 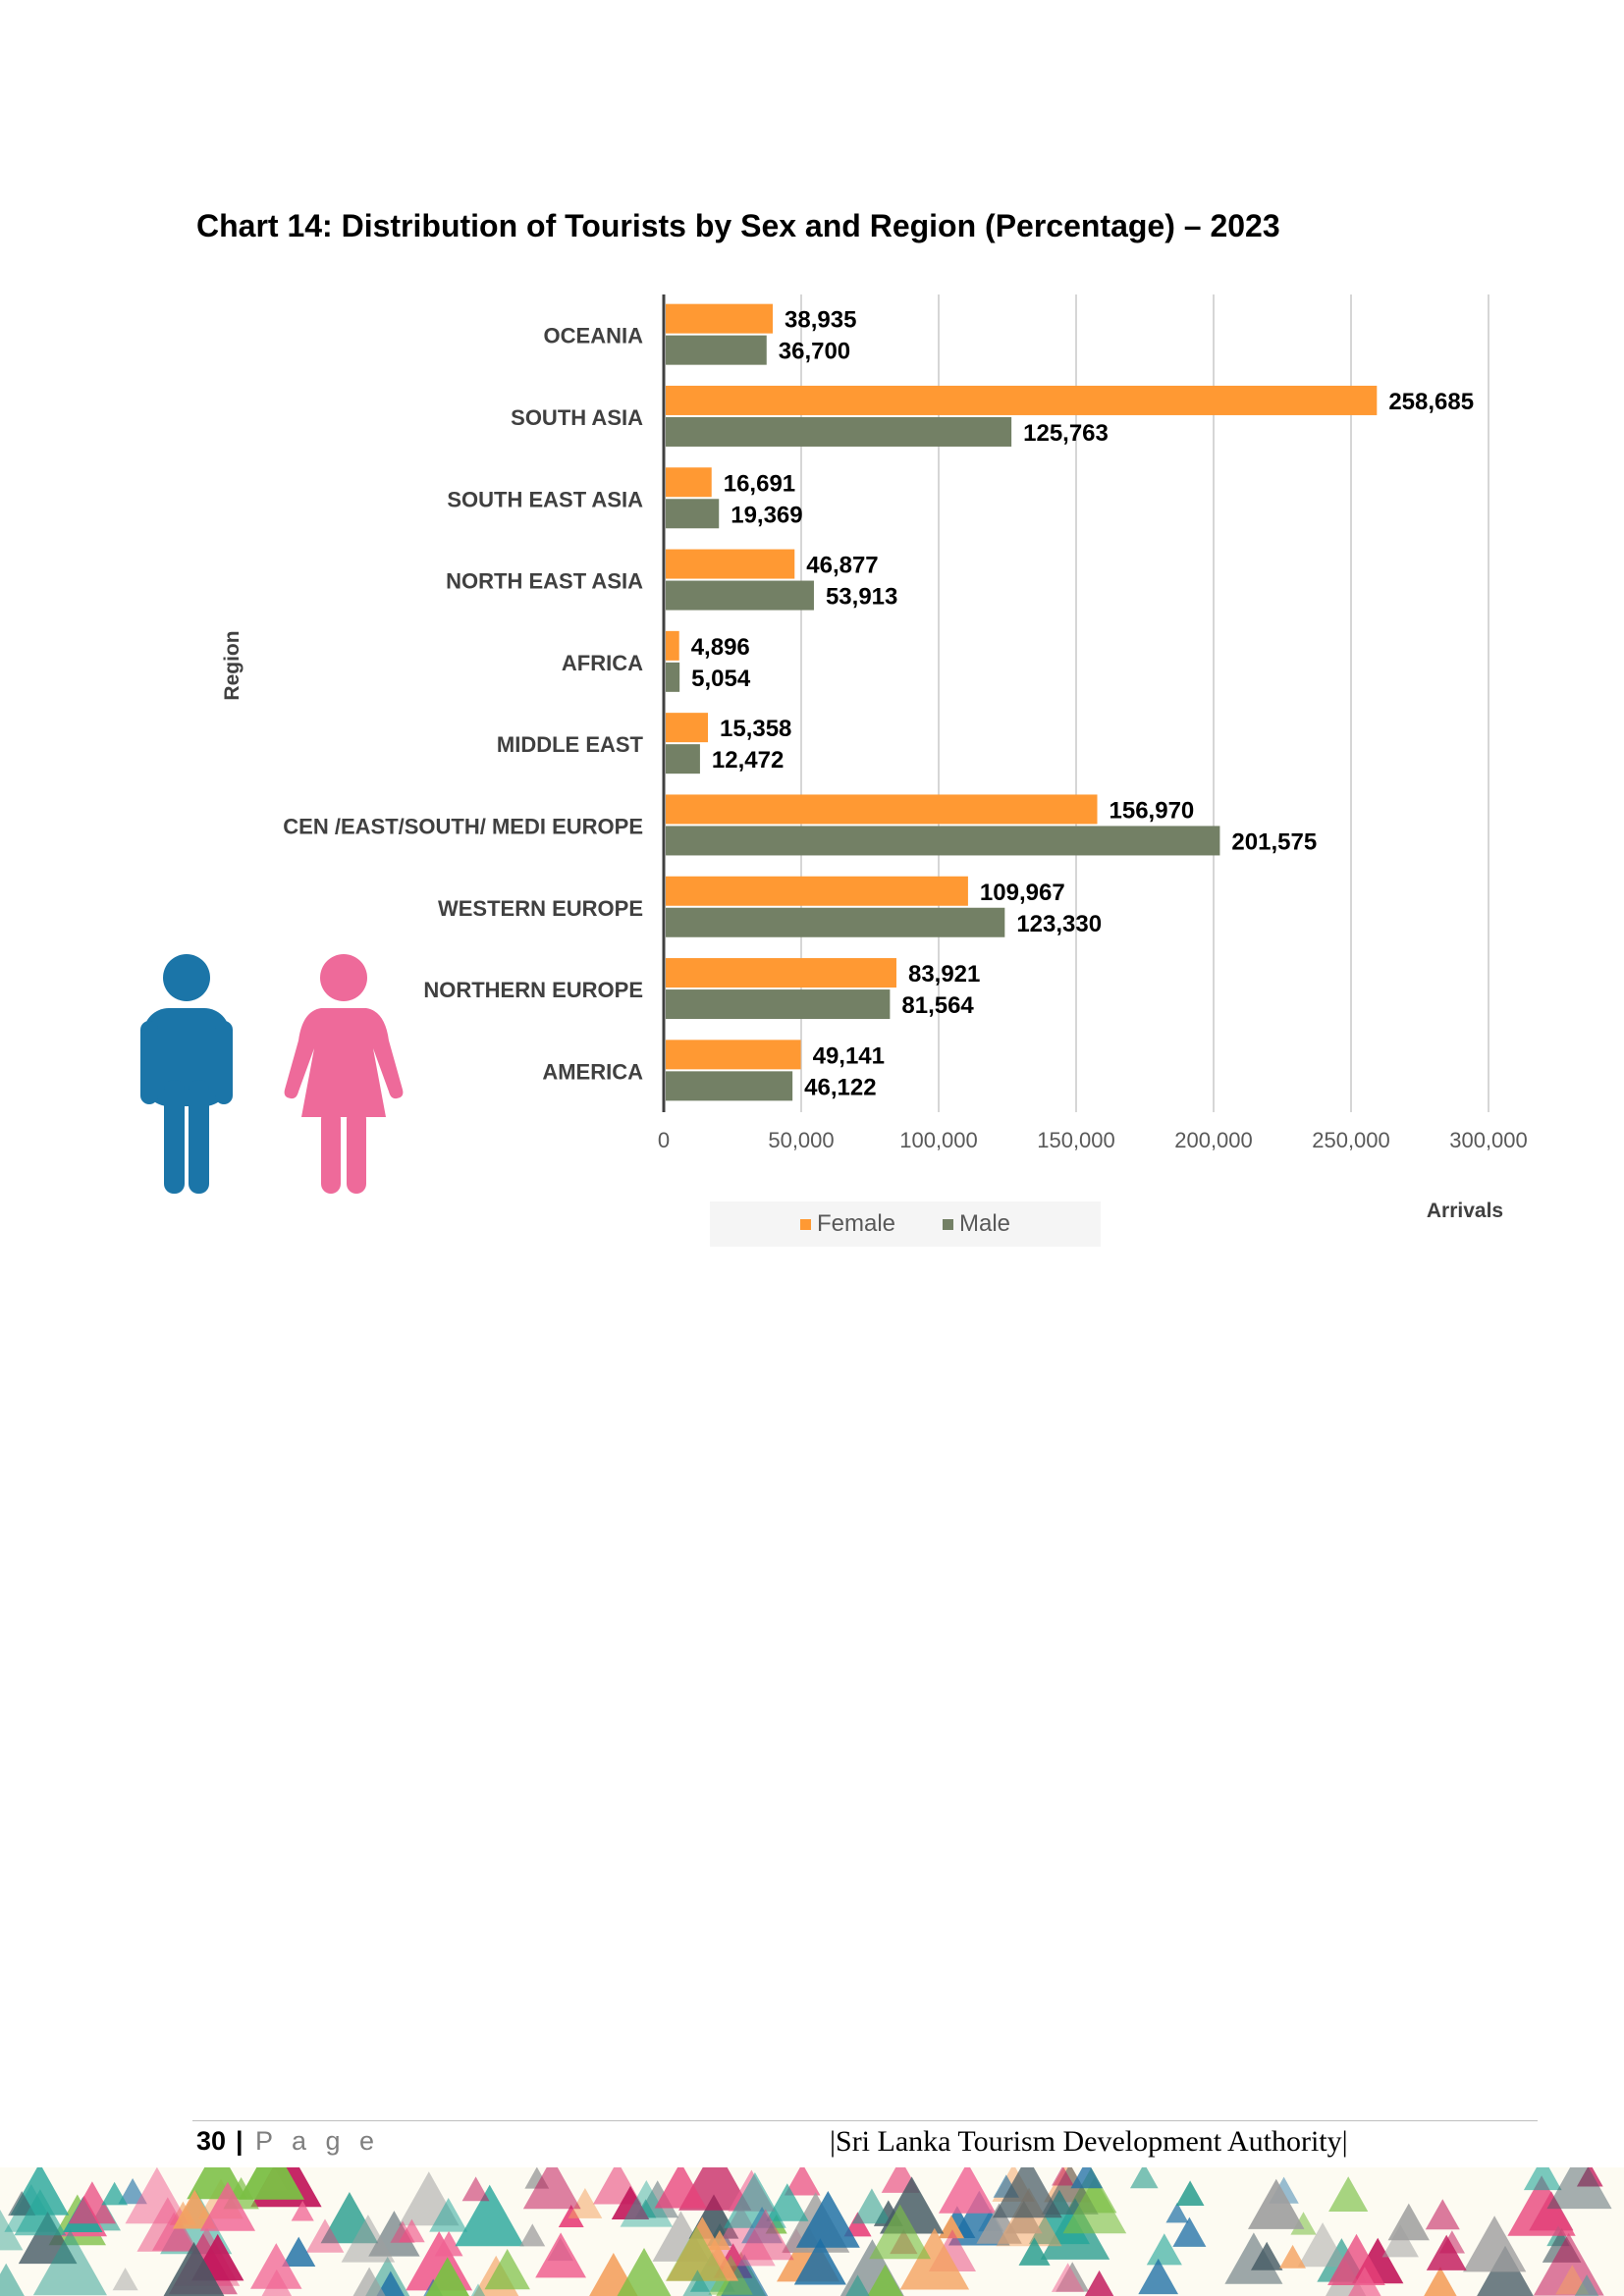 I want to click on legend-label-female: Female, so click(x=855, y=1223).